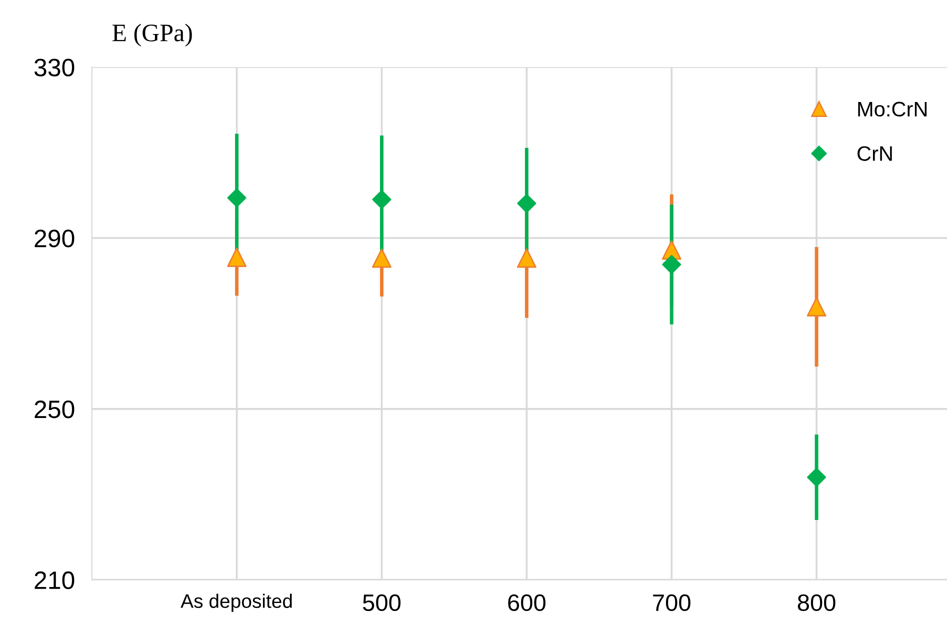 This screenshot has width=947, height=633. What do you see at coordinates (236, 603) in the screenshot?
I see `x-tick-label: As deposited` at bounding box center [236, 603].